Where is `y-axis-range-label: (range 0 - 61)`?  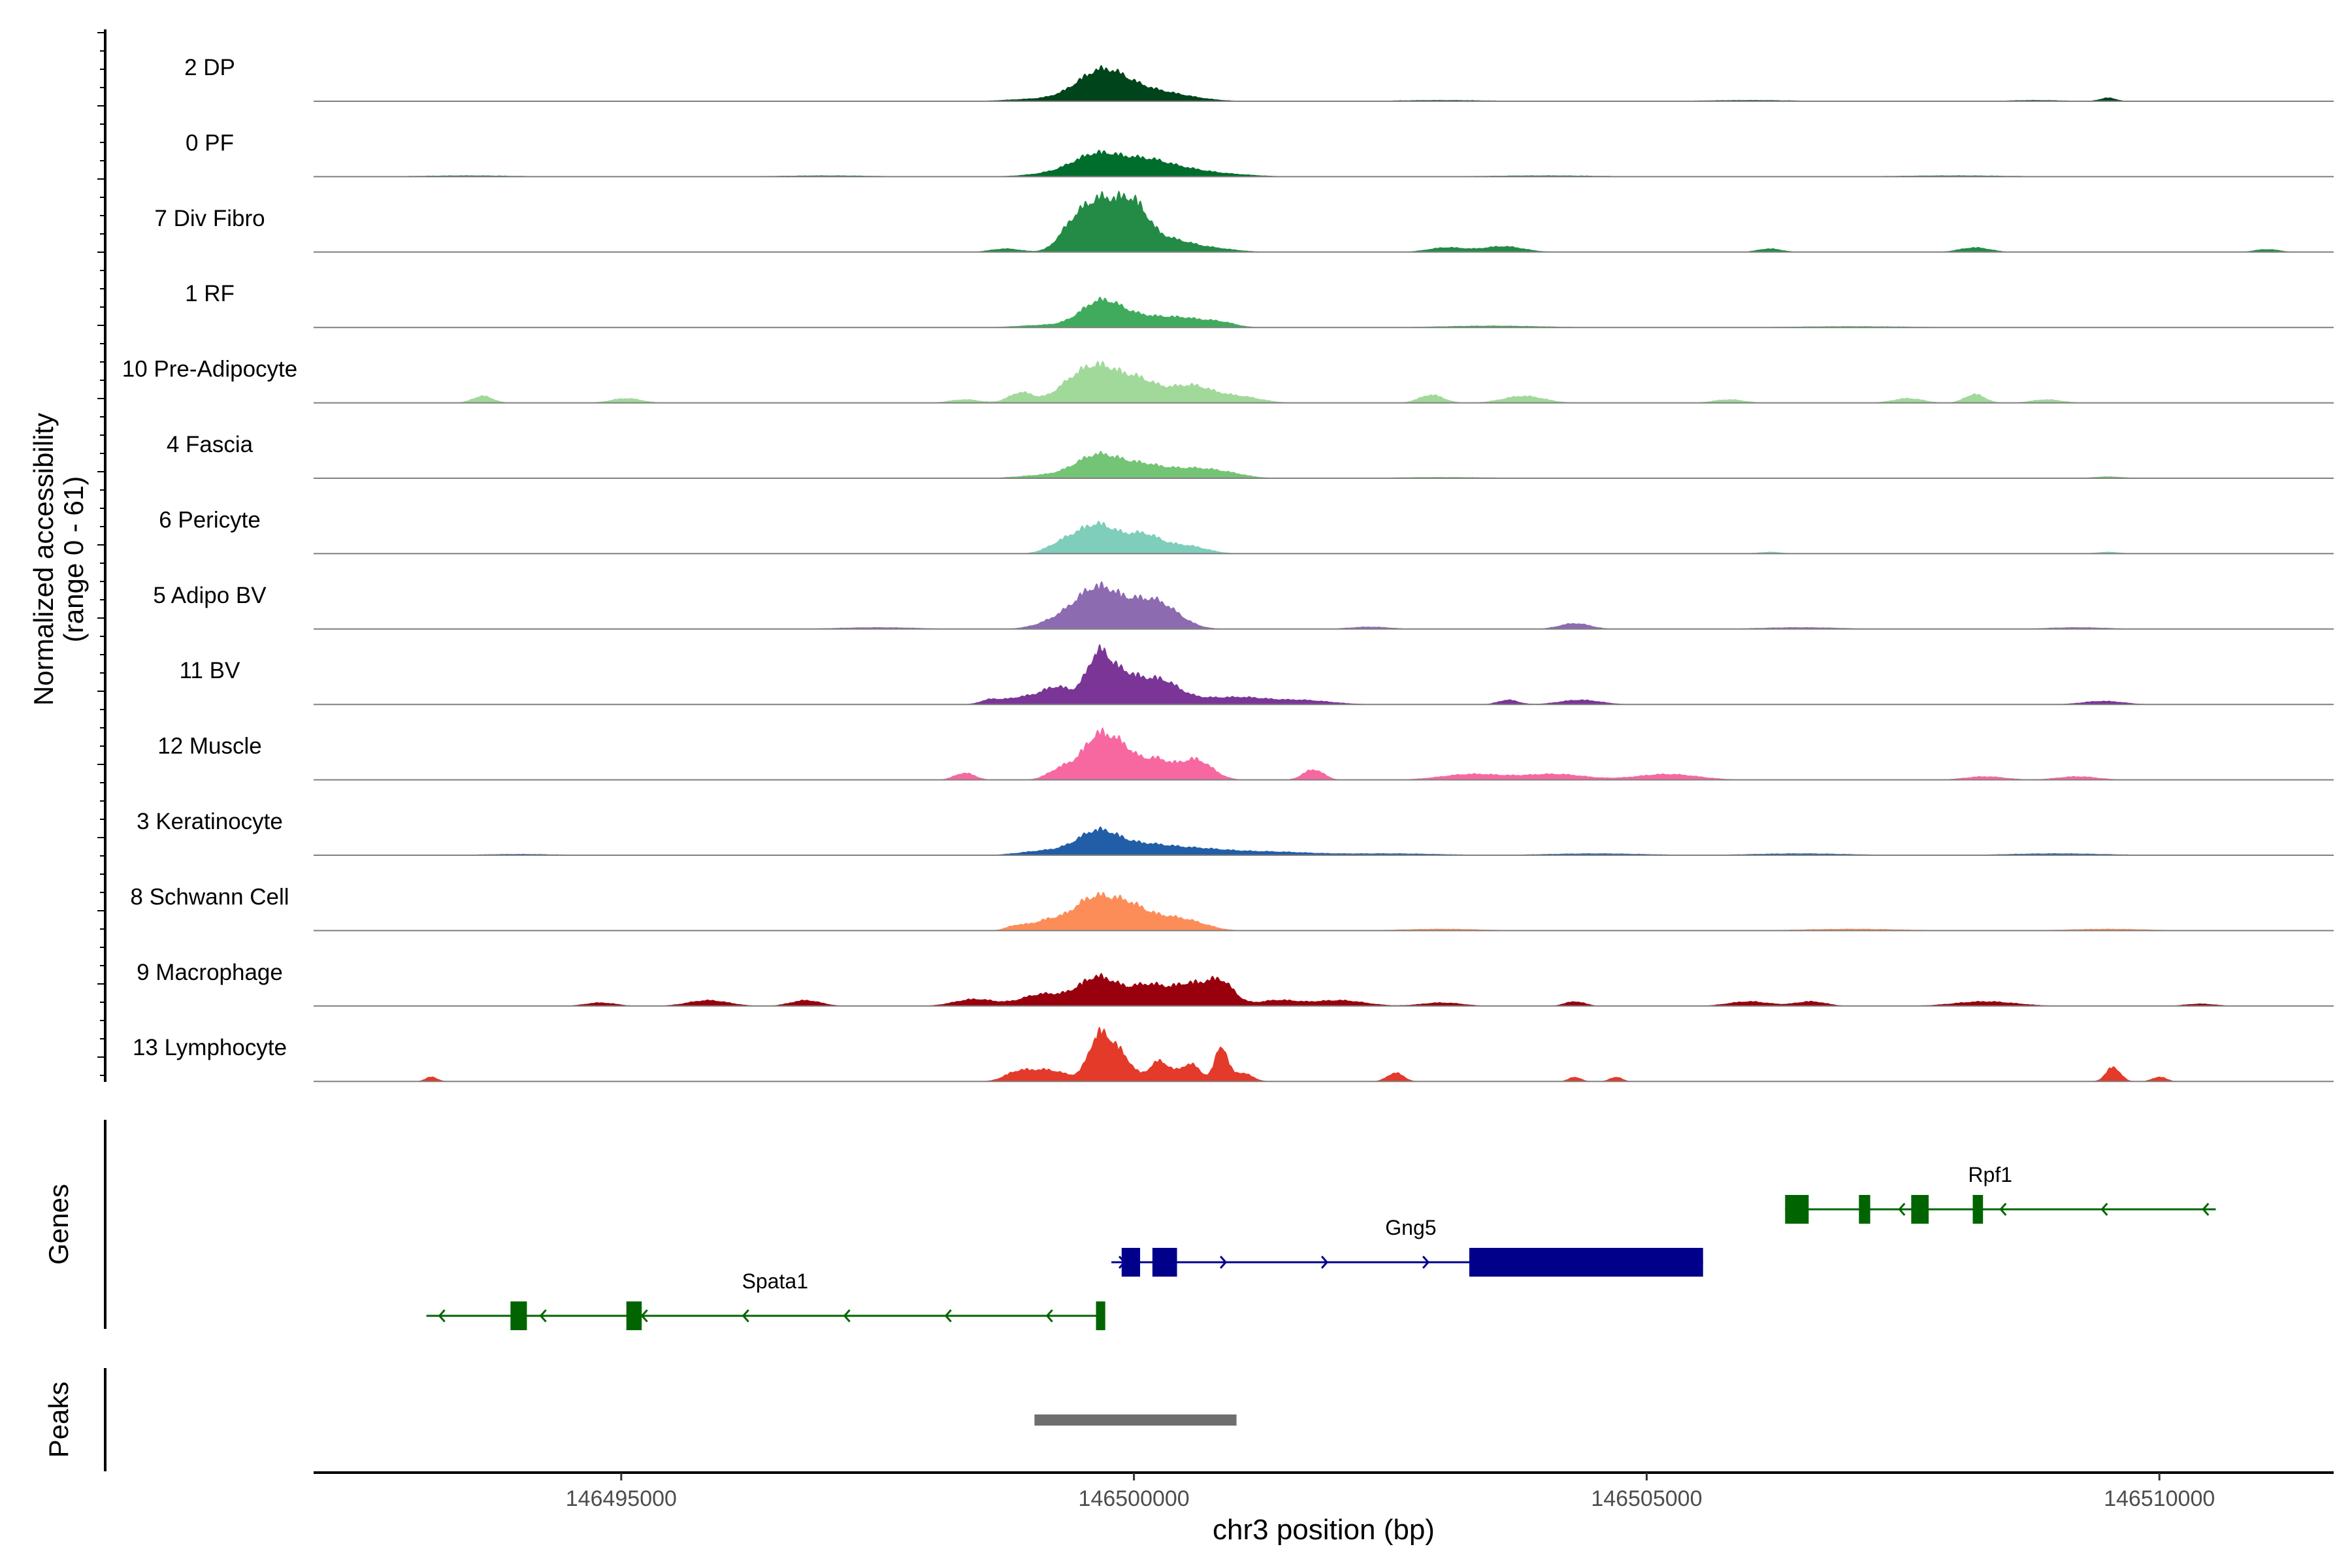
y-axis-range-label: (range 0 - 61) is located at coordinates (73, 559).